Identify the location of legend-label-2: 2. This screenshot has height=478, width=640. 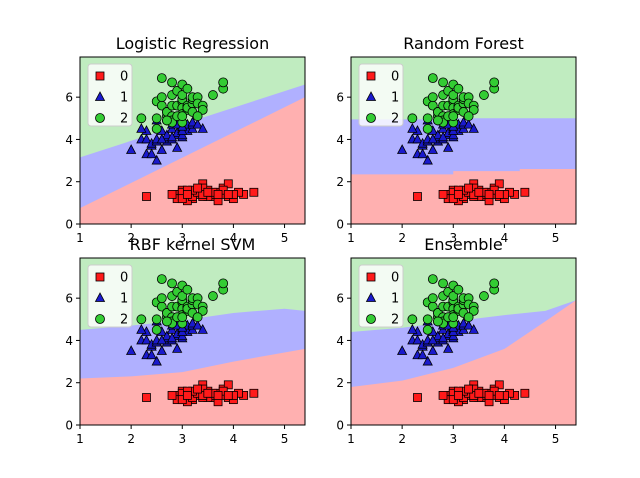
(395, 320).